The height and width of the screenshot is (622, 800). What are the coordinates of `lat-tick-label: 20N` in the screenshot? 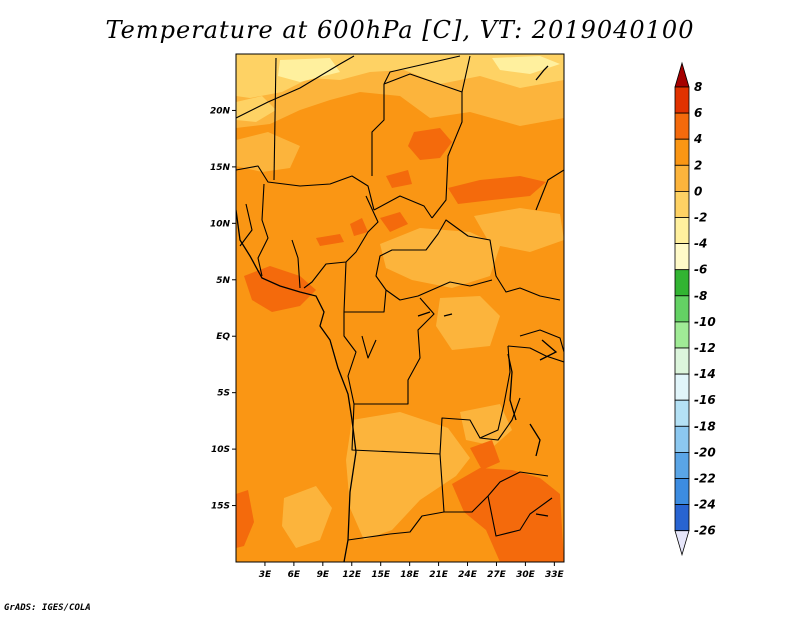 It's located at (220, 111).